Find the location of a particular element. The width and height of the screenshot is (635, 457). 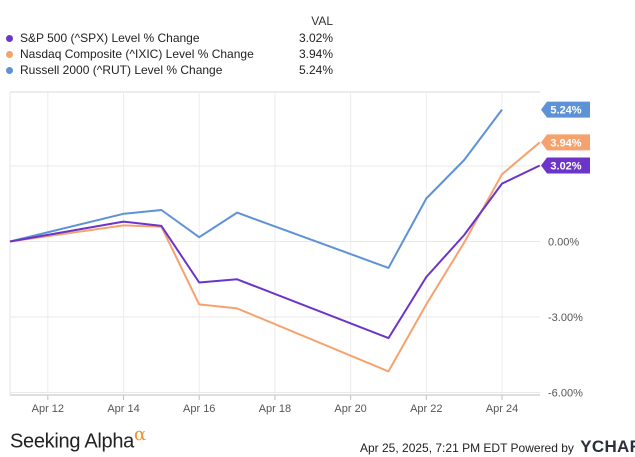

end-label-0: 3.02% is located at coordinates (565, 165).